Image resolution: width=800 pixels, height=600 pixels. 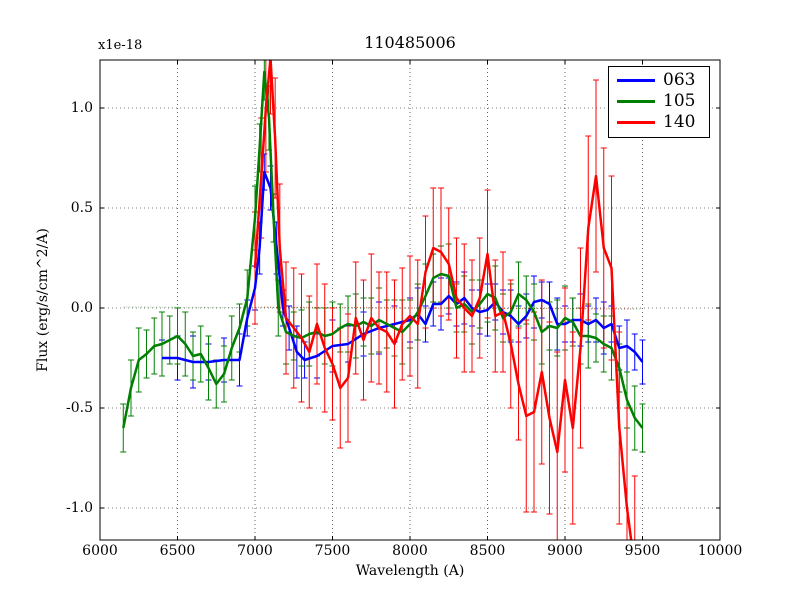 I want to click on y-tick-label: 0.0, so click(x=81, y=308).